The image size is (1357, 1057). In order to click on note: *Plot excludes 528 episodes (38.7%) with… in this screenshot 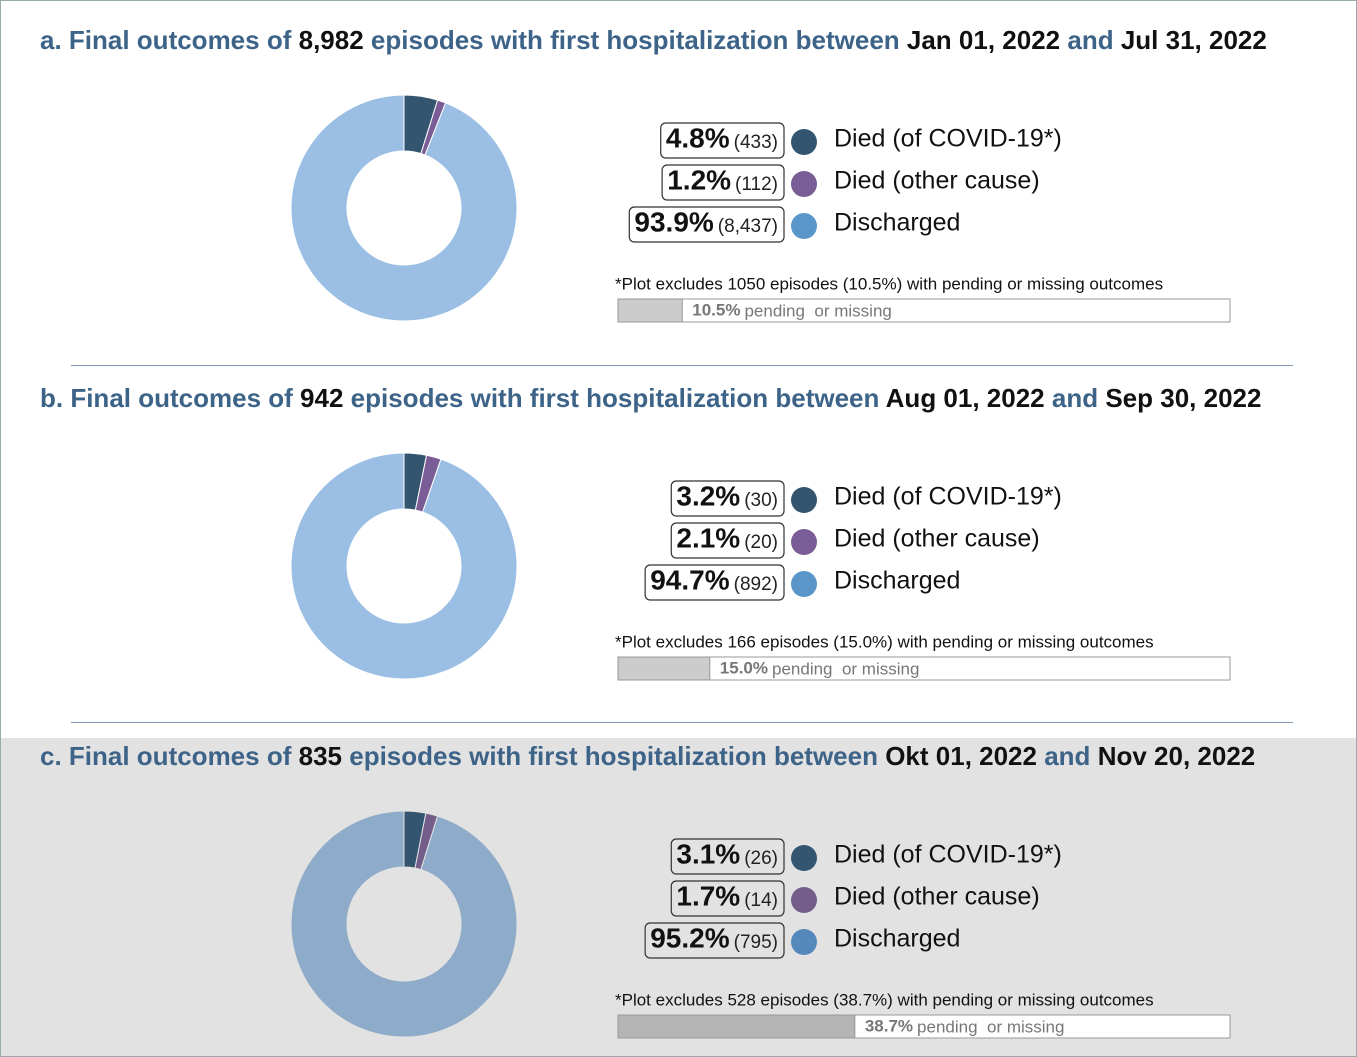, I will do `click(884, 999)`.